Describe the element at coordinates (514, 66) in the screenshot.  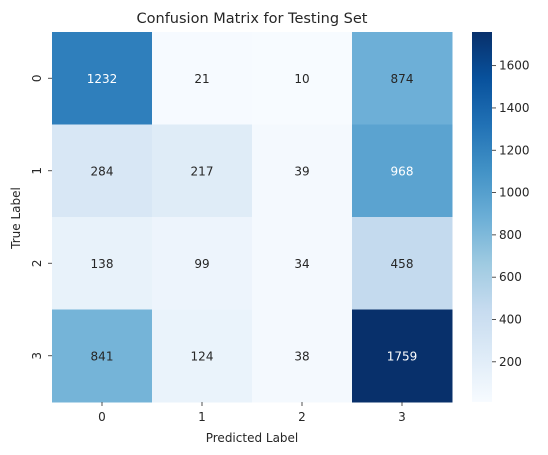
I see `colorbar-tick-label: 1600` at that location.